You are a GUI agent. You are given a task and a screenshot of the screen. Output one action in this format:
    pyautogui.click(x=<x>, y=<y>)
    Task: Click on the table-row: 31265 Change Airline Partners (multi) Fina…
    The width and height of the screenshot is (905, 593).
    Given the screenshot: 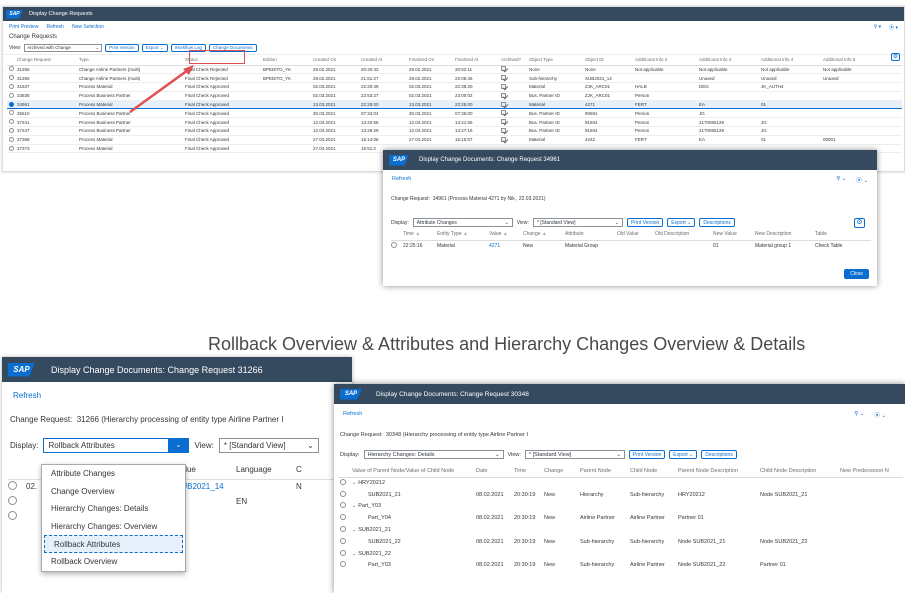 What is the action you would take?
    pyautogui.click(x=454, y=70)
    